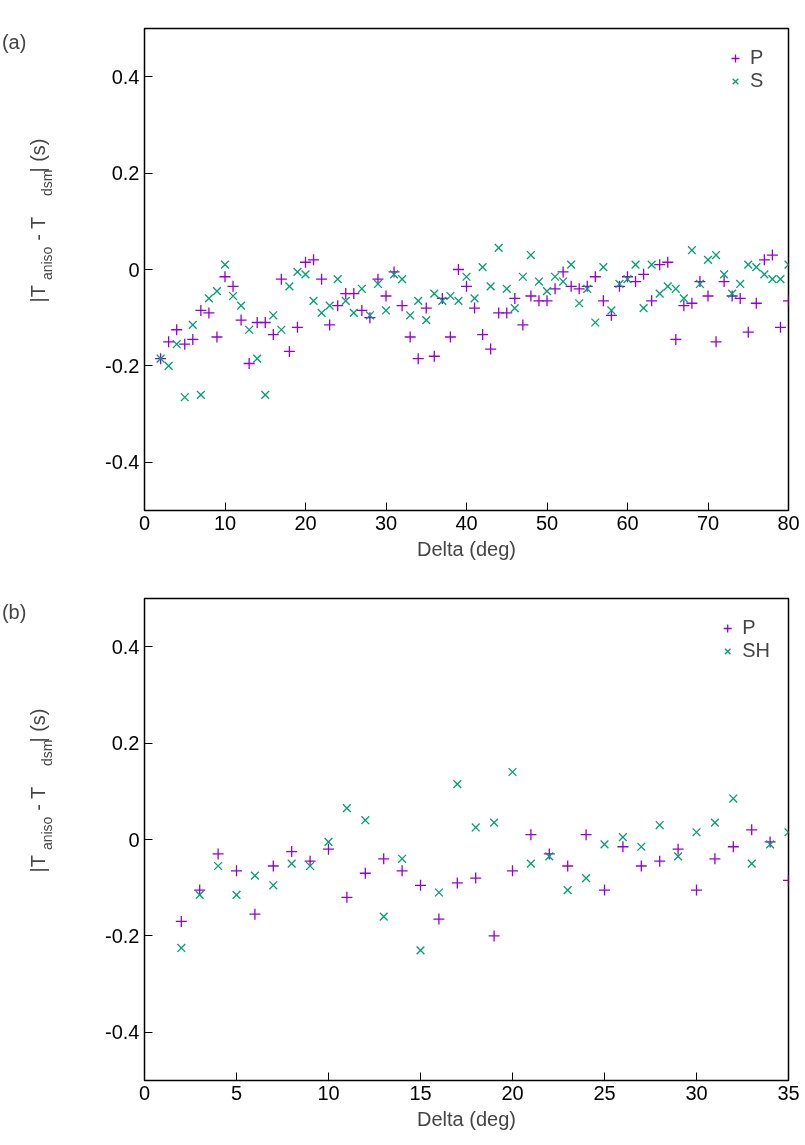  What do you see at coordinates (788, 1092) in the screenshot?
I see `x-tick-label: 35` at bounding box center [788, 1092].